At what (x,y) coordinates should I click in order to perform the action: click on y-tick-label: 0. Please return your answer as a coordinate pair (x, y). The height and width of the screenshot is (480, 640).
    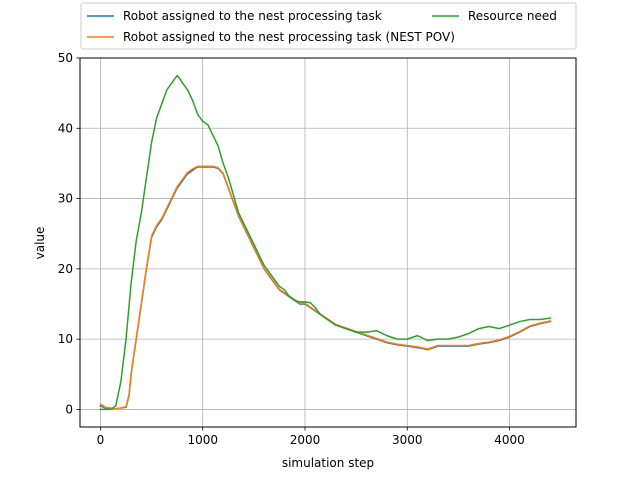
    Looking at the image, I should click on (69, 409).